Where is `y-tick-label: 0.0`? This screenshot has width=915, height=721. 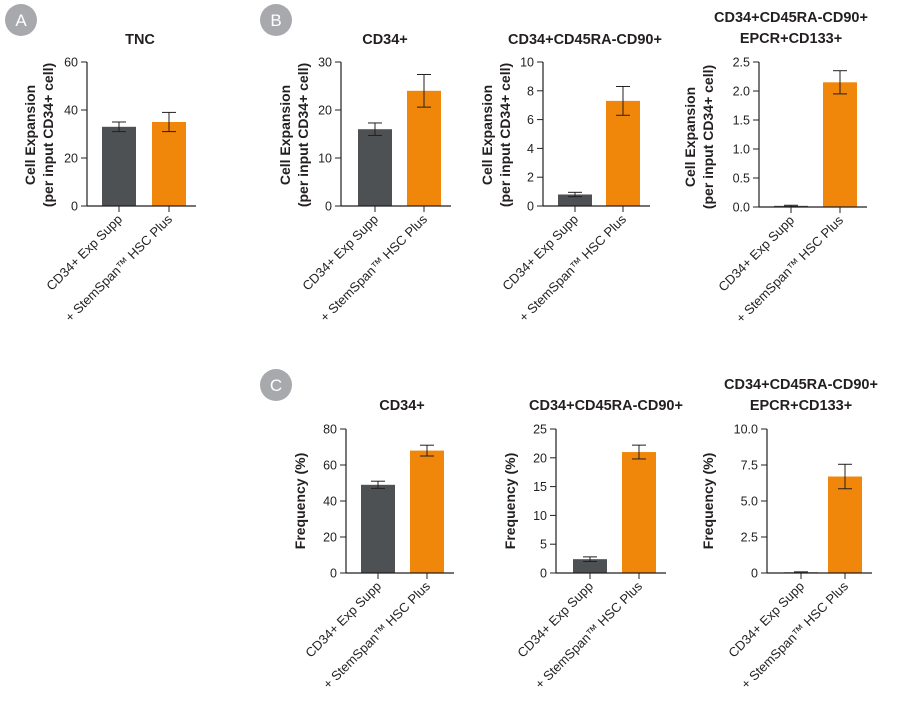 y-tick-label: 0.0 is located at coordinates (741, 208).